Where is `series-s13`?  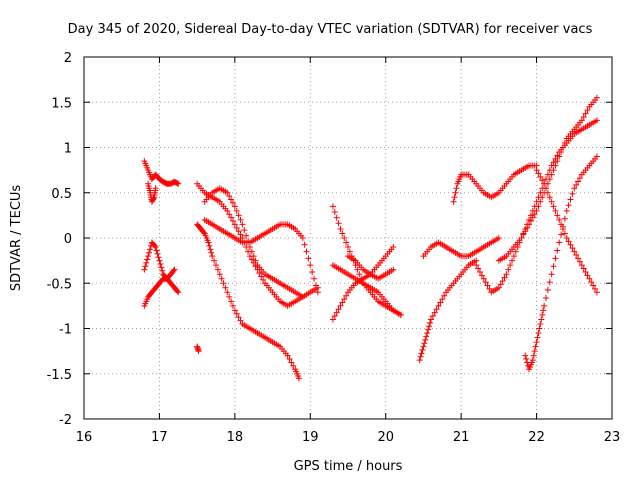 series-s13 is located at coordinates (371, 267).